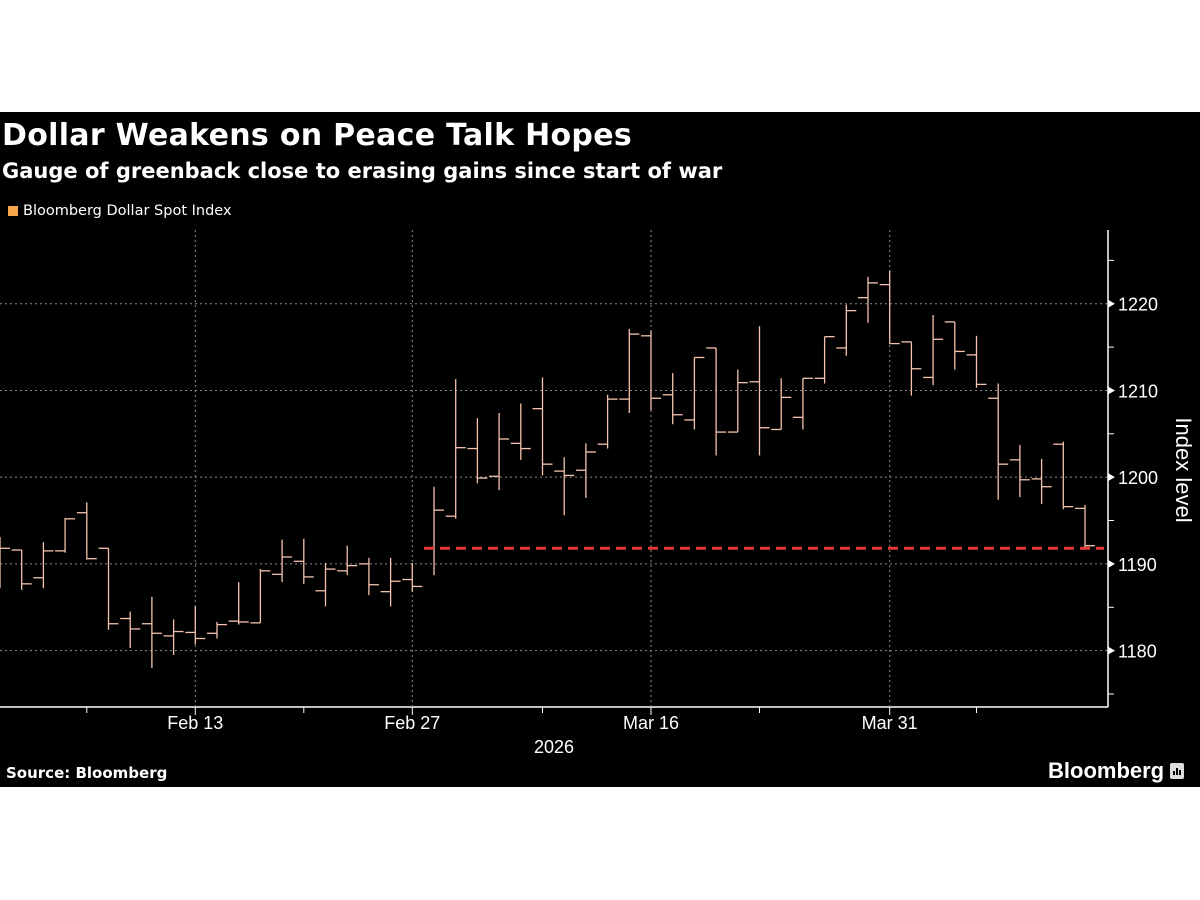  What do you see at coordinates (1106, 770) in the screenshot?
I see `brand-text: Bloomberg` at bounding box center [1106, 770].